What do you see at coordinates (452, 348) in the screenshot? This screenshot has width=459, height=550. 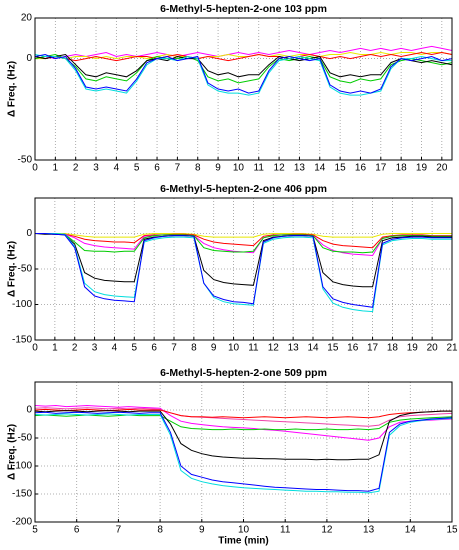 I see `x-tick-label: 21` at bounding box center [452, 348].